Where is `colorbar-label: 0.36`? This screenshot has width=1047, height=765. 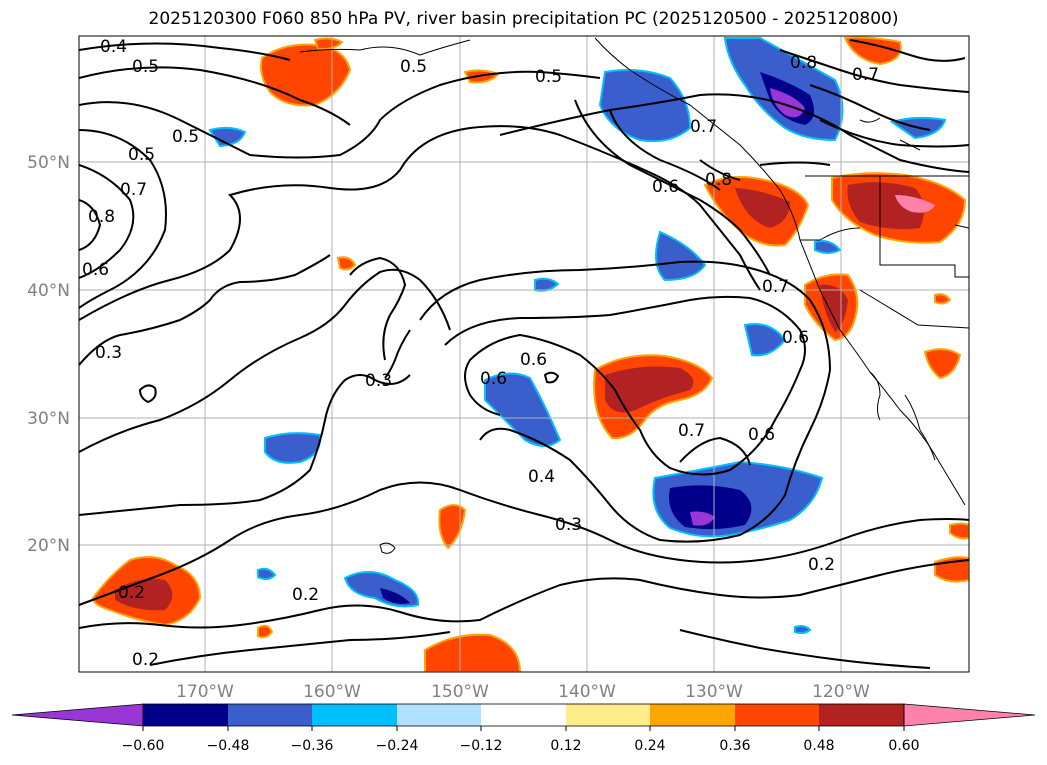
colorbar-label: 0.36 is located at coordinates (734, 746).